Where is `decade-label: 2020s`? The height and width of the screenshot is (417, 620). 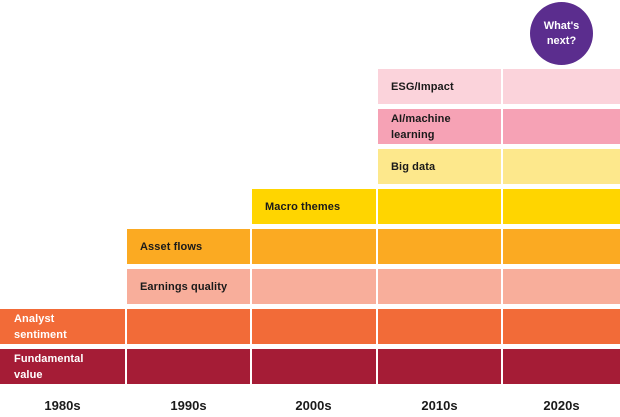 decade-label: 2020s is located at coordinates (561, 405).